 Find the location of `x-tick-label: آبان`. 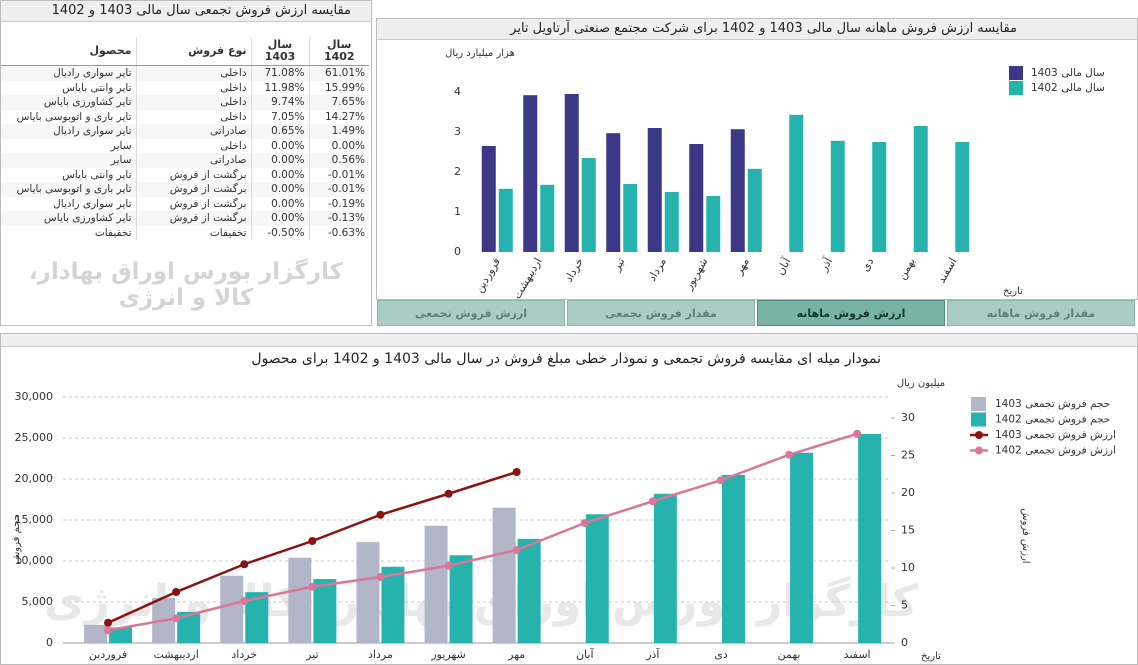

x-tick-label: آبان is located at coordinates (783, 265).